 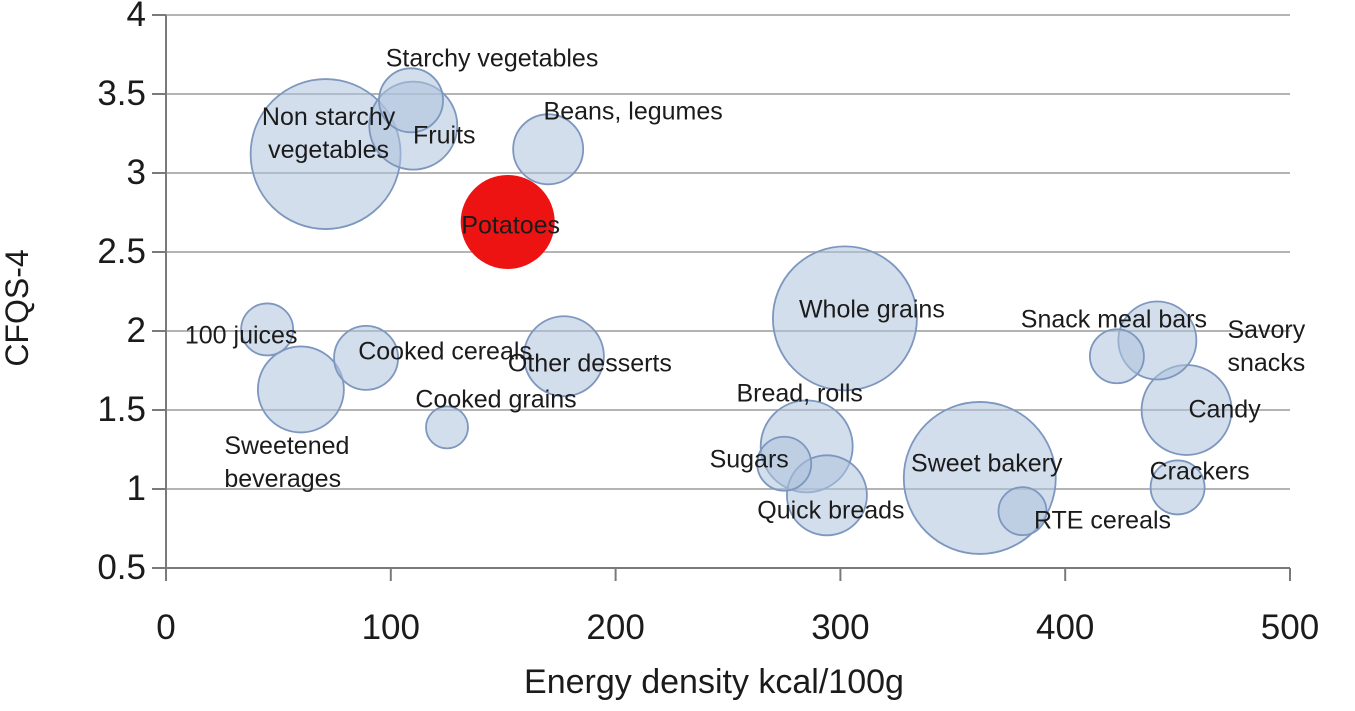 I want to click on bubble-sugars, so click(x=784, y=463).